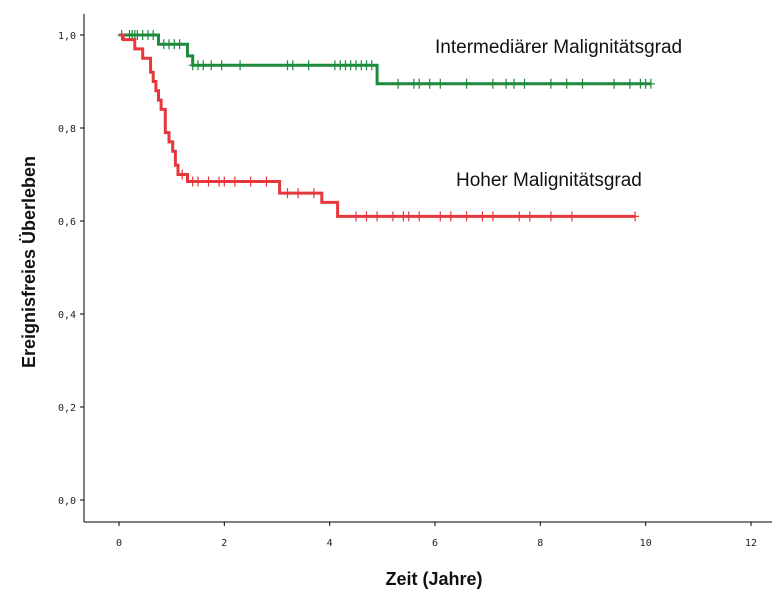 This screenshot has height=599, width=777. What do you see at coordinates (433, 579) in the screenshot?
I see `x-axis-label: Zeit (Jahre)` at bounding box center [433, 579].